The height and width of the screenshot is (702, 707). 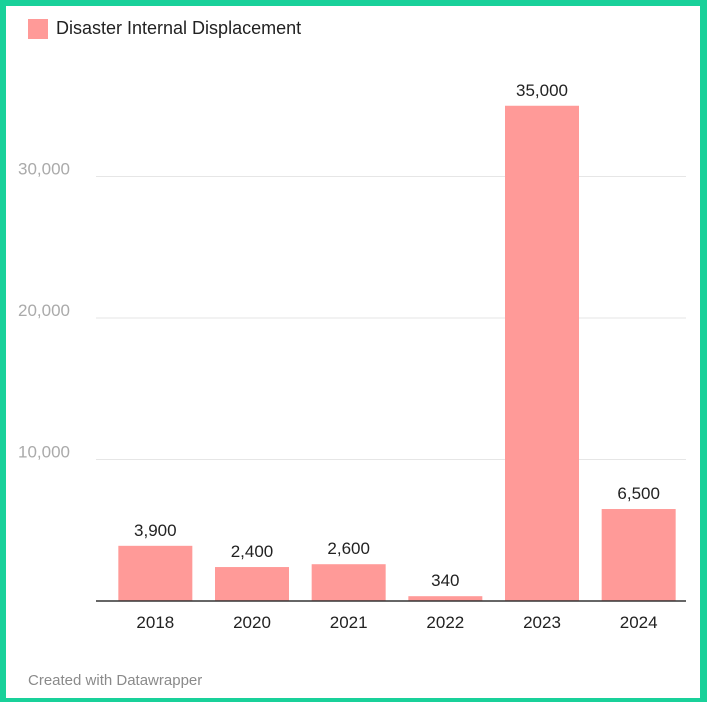 I want to click on data-label: 2,400, so click(x=252, y=551).